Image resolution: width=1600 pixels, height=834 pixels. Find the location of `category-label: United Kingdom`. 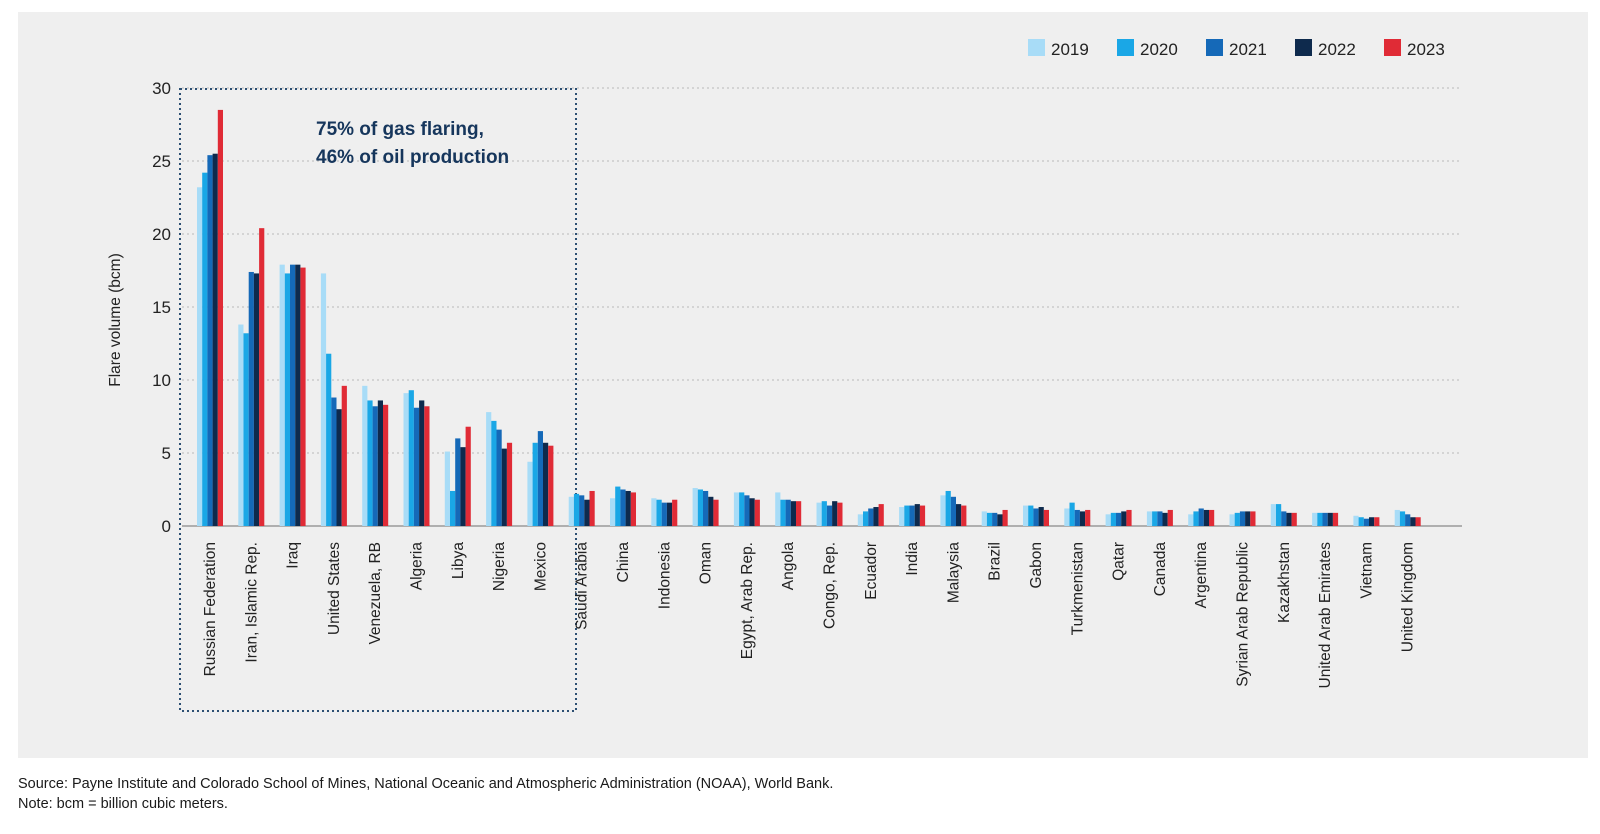

category-label: United Kingdom is located at coordinates (1408, 597).